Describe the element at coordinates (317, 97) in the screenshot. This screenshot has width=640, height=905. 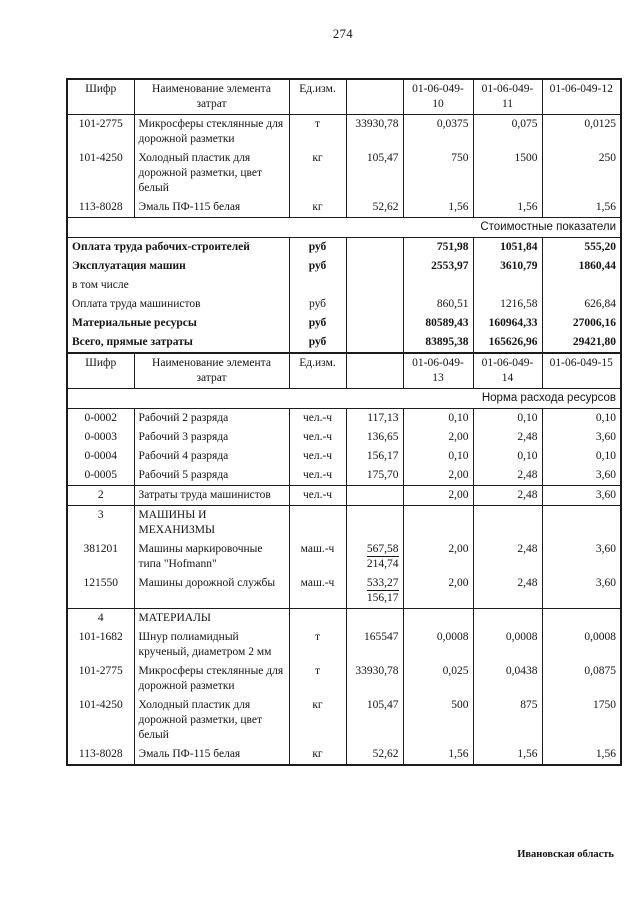
I see `col-header-unit: Ед.изм.` at that location.